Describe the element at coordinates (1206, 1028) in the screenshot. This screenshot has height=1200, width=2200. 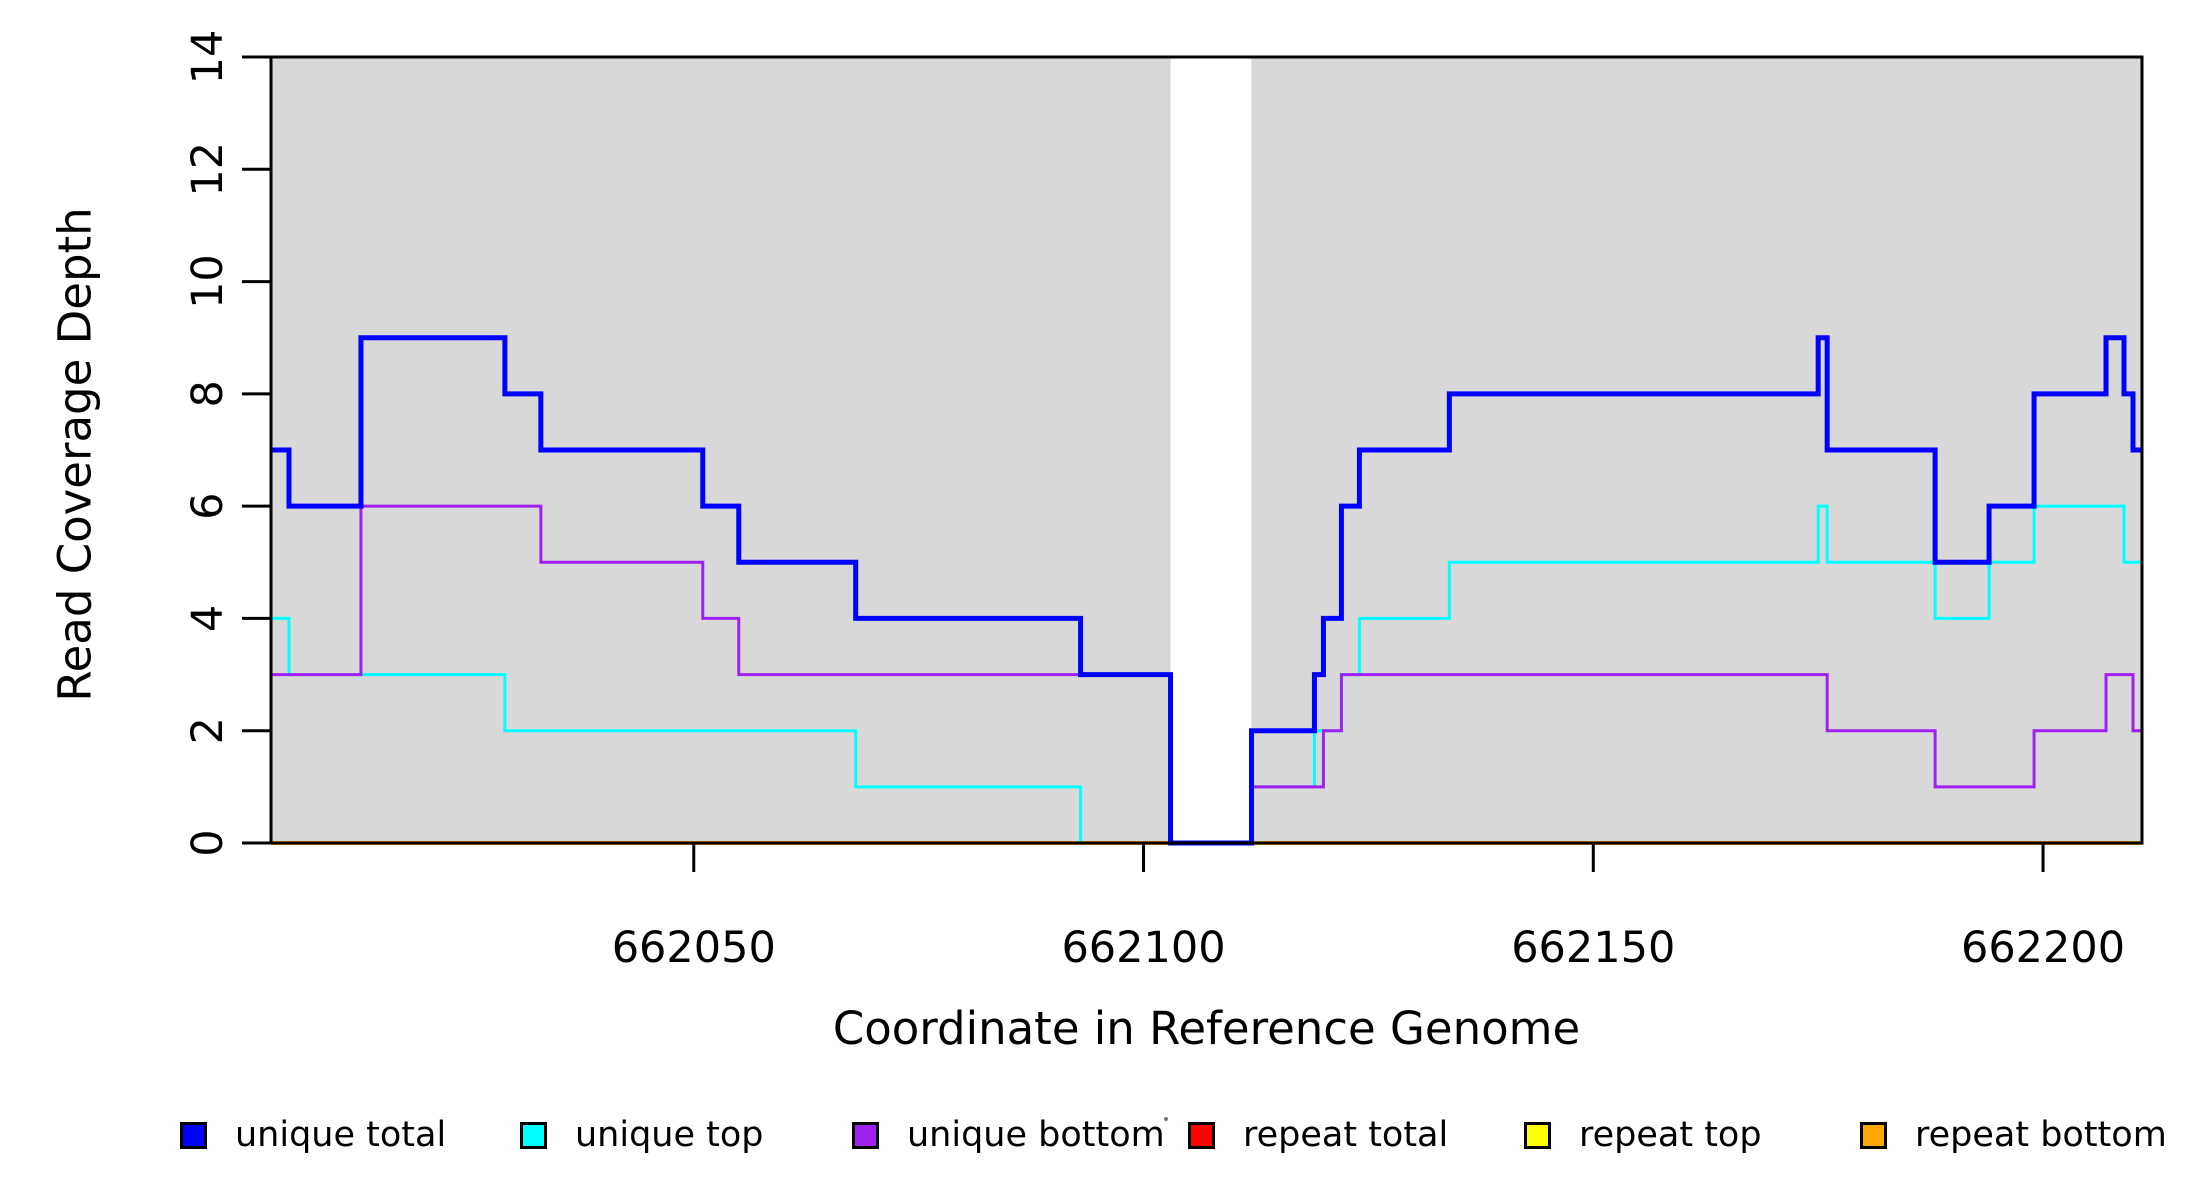
I see `x-axis-title: Coordinate in Reference Genome` at that location.